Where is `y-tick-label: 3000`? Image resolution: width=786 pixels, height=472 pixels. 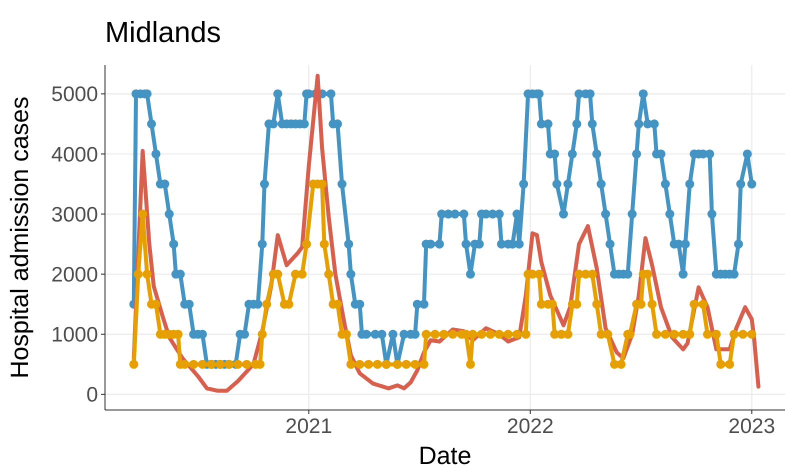
y-tick-label: 3000 is located at coordinates (74, 214).